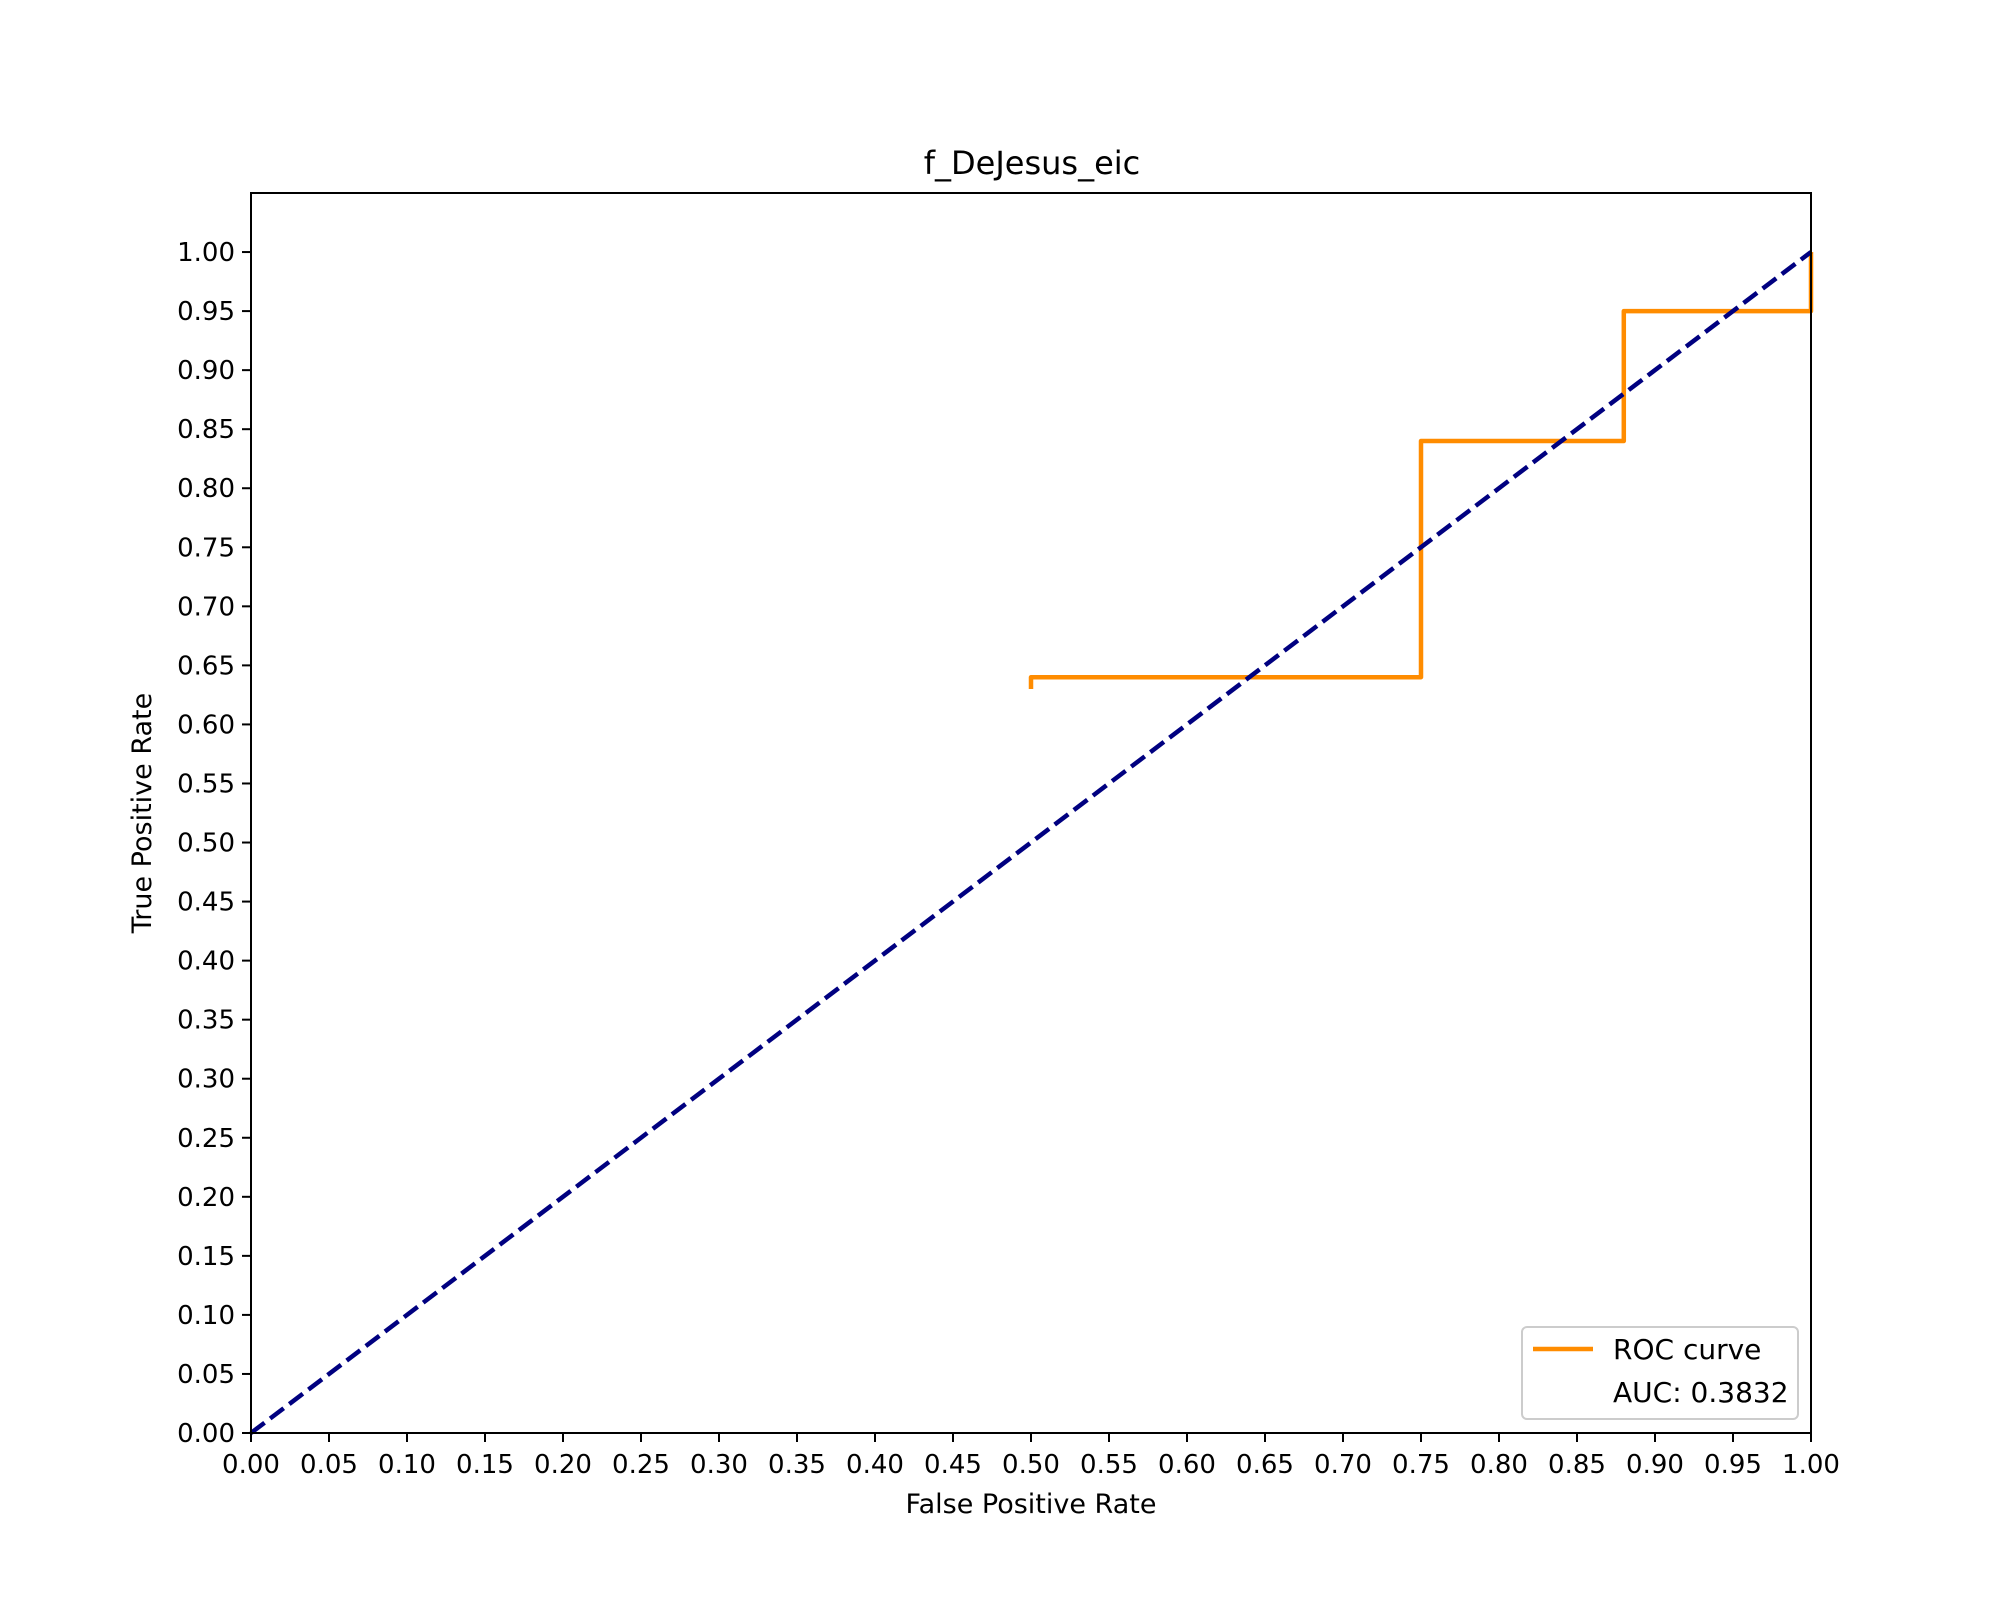 The height and width of the screenshot is (1600, 2000). Describe the element at coordinates (206, 1139) in the screenshot. I see `y-tick-label: 0.25` at that location.